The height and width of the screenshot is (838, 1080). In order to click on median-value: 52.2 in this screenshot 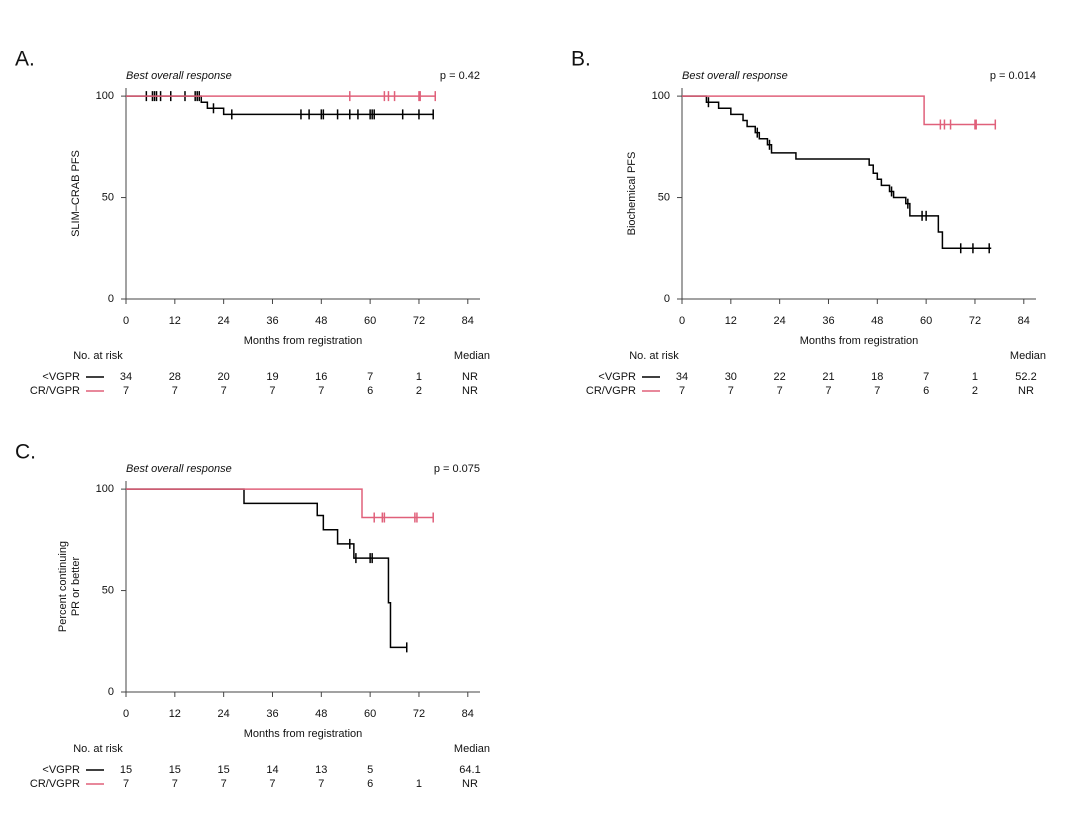, I will do `click(1025, 377)`.